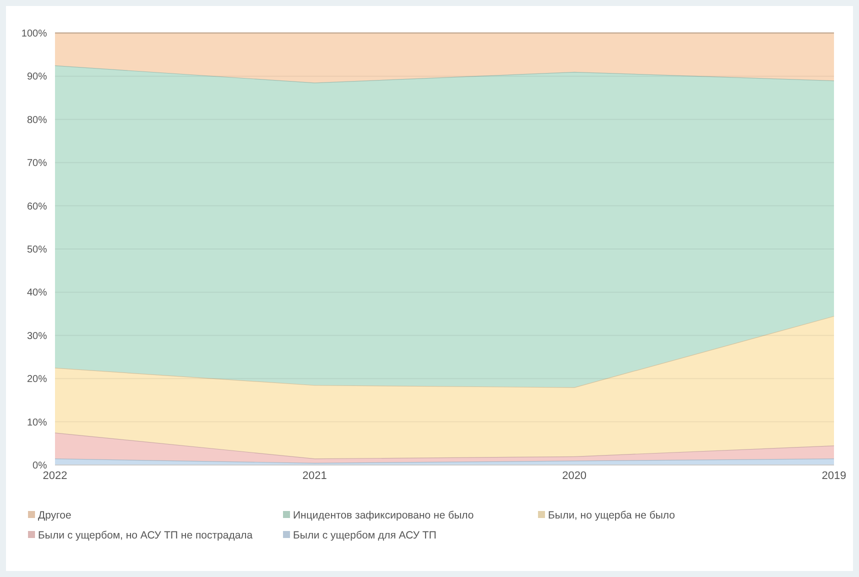  Describe the element at coordinates (37, 422) in the screenshot. I see `y-tick-label: 10%` at that location.